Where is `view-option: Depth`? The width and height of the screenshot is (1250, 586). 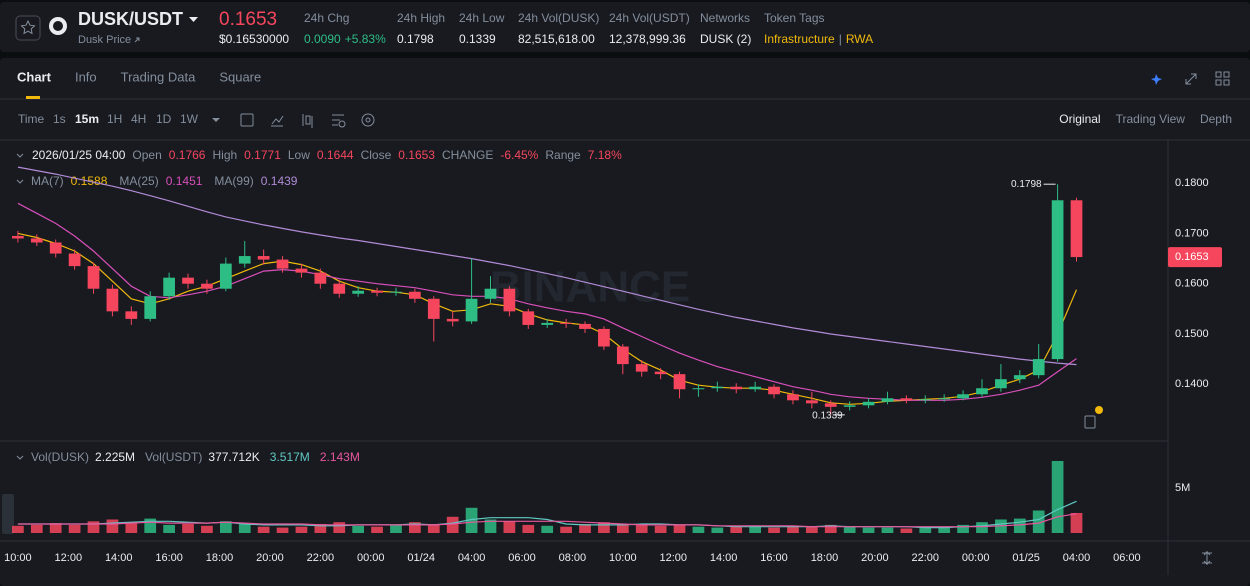 view-option: Depth is located at coordinates (1216, 119).